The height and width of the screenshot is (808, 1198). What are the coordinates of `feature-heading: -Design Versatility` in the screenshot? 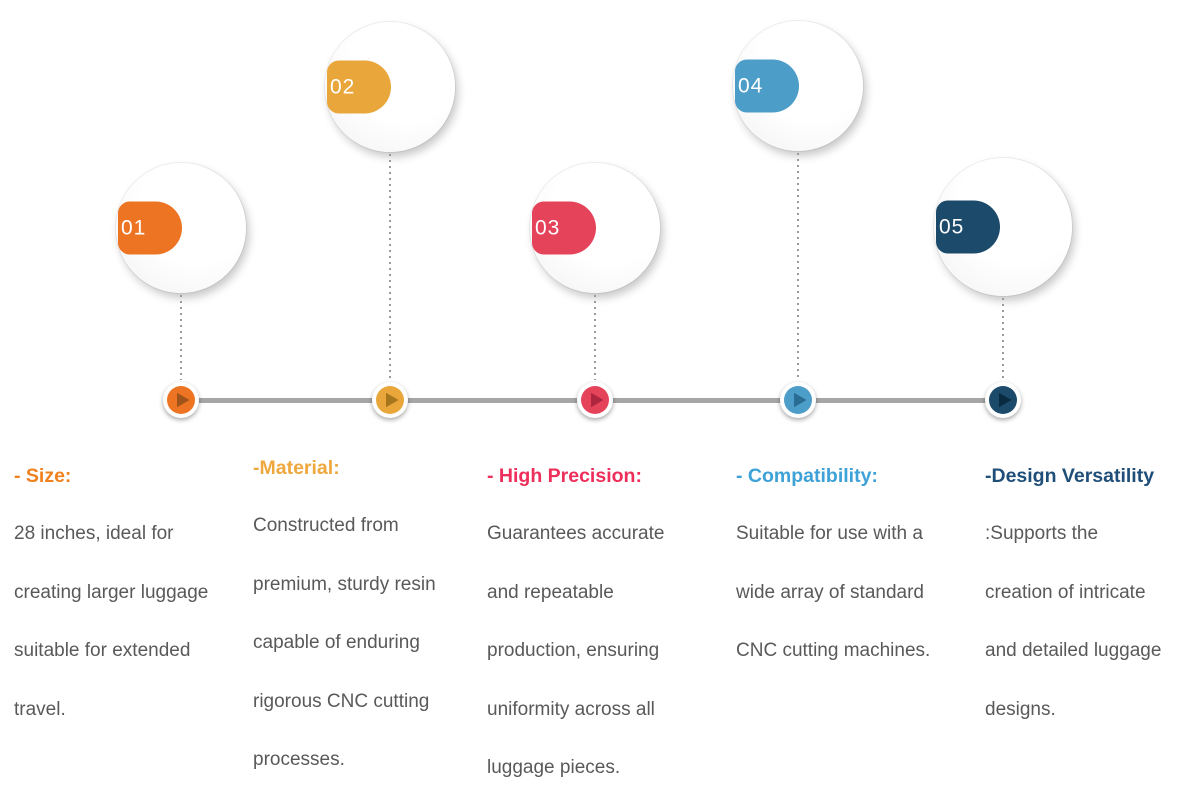 It's located at (1070, 476).